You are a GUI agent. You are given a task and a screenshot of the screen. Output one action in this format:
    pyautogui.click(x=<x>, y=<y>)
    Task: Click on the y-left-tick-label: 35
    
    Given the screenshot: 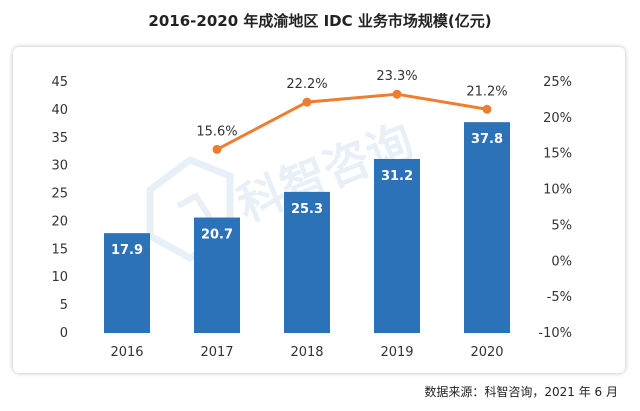 What is the action you would take?
    pyautogui.click(x=59, y=138)
    